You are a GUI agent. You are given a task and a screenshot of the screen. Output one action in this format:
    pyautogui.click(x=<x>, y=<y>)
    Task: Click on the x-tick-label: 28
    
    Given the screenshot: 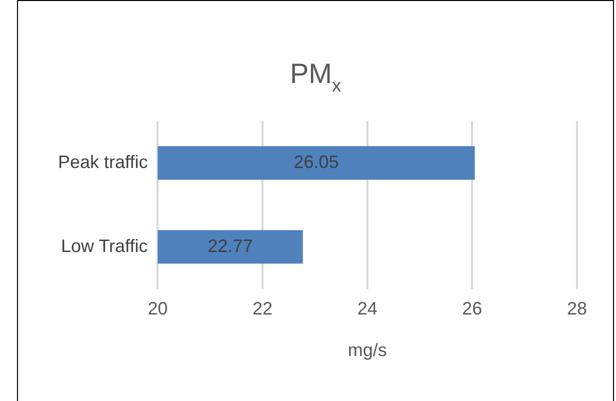 What is the action you would take?
    pyautogui.click(x=577, y=308)
    